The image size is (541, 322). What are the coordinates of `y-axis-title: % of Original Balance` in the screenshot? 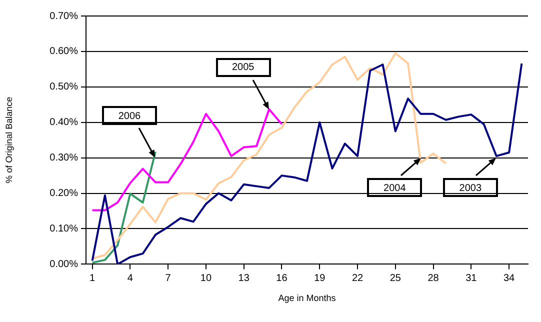 It's located at (9, 140).